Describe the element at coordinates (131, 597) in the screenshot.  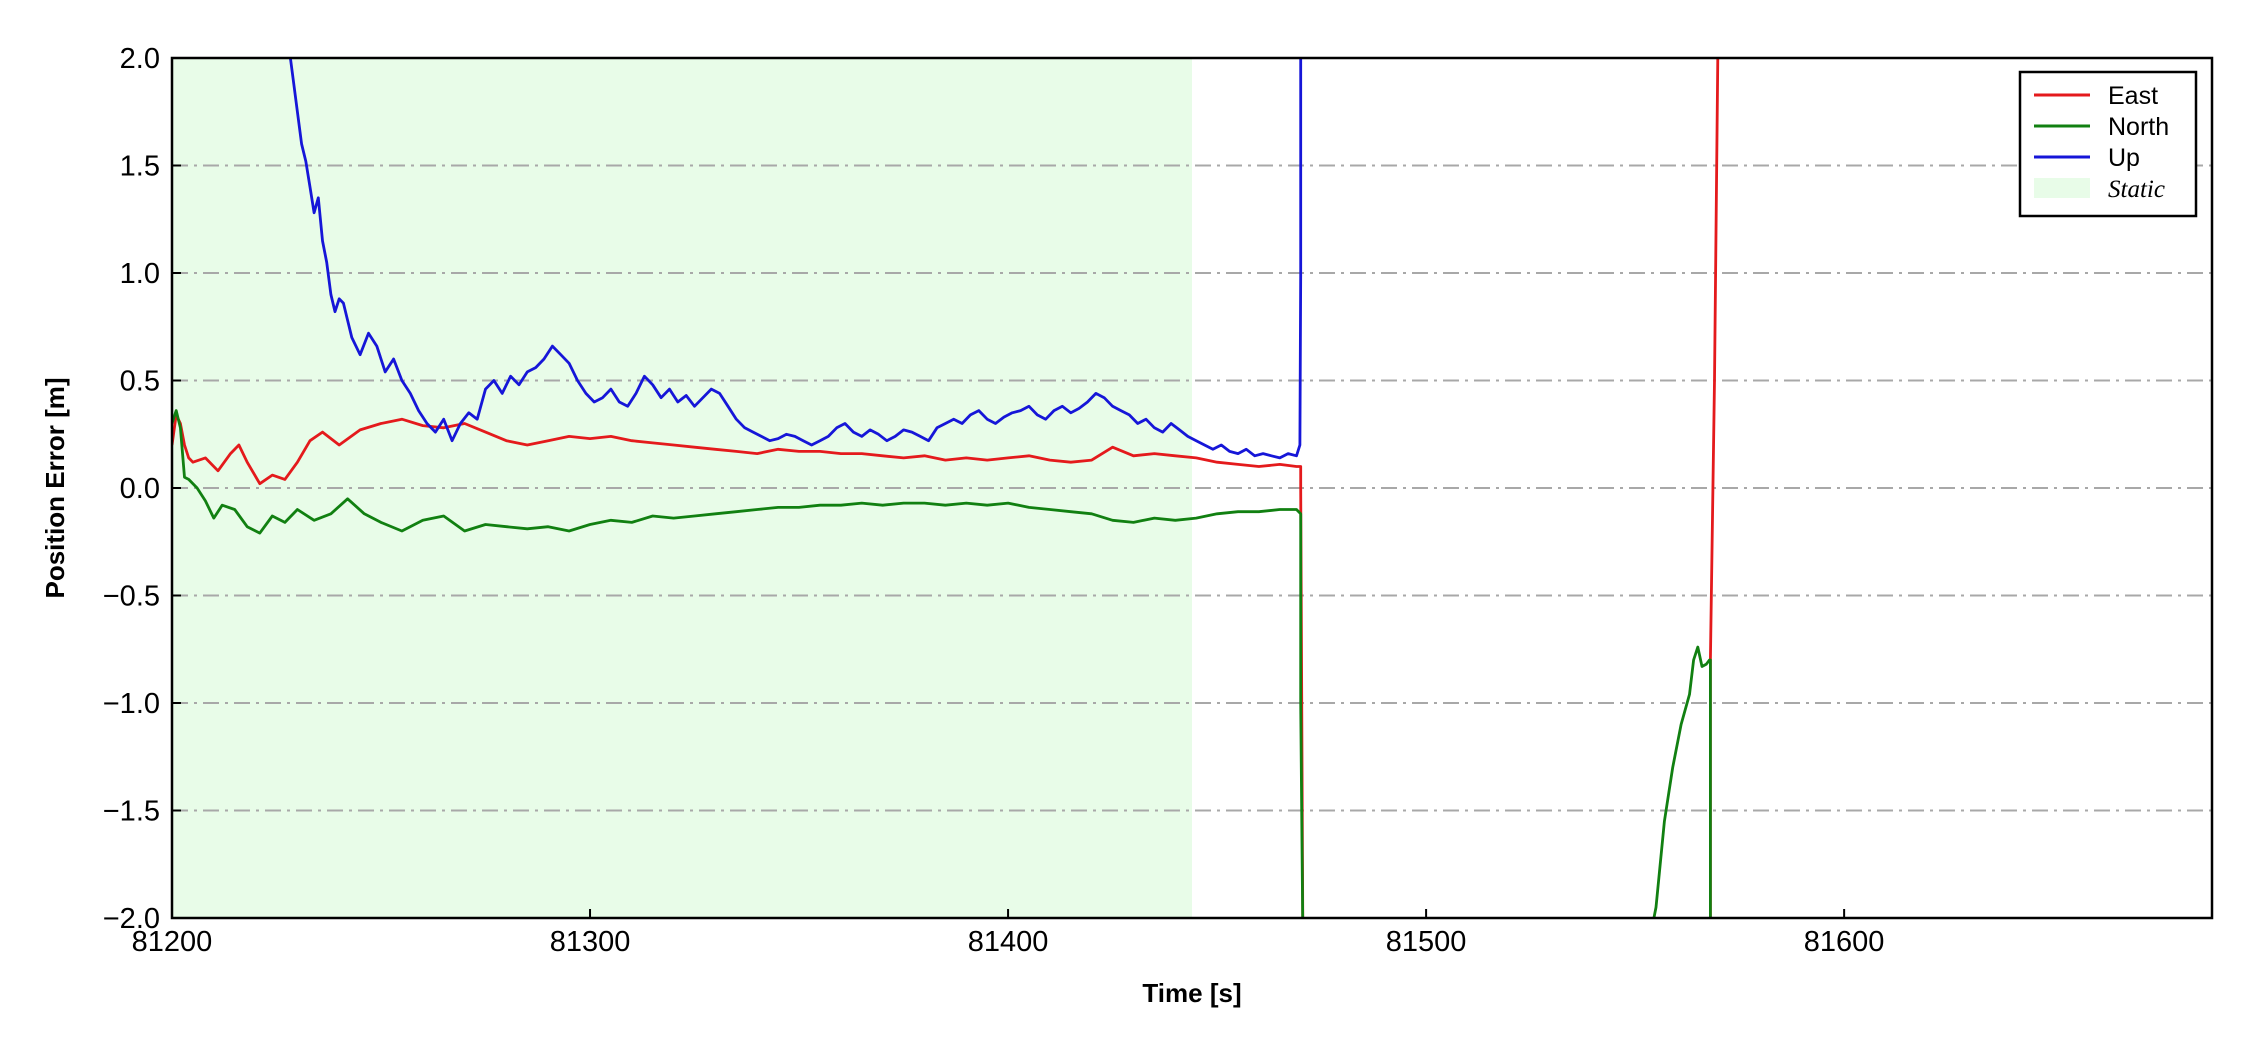
I see `y-tick-label: −0.5` at that location.